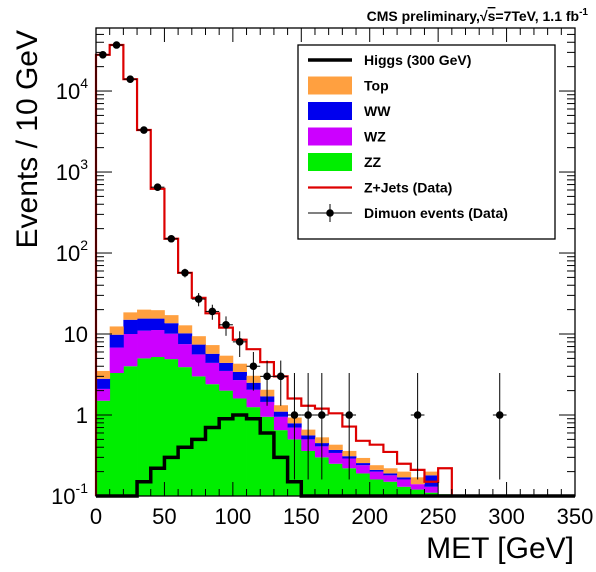  I want to click on chart-header: CMS preliminary,√s=7TeV, 1.1 fb-1, so click(478, 15).